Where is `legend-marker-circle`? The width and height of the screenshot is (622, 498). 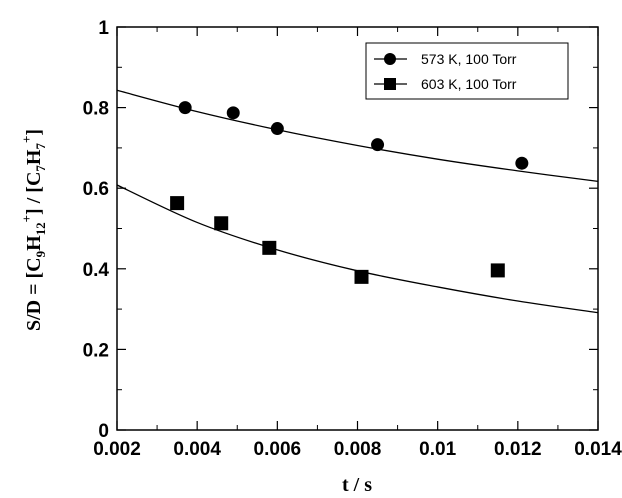 legend-marker-circle is located at coordinates (390, 59).